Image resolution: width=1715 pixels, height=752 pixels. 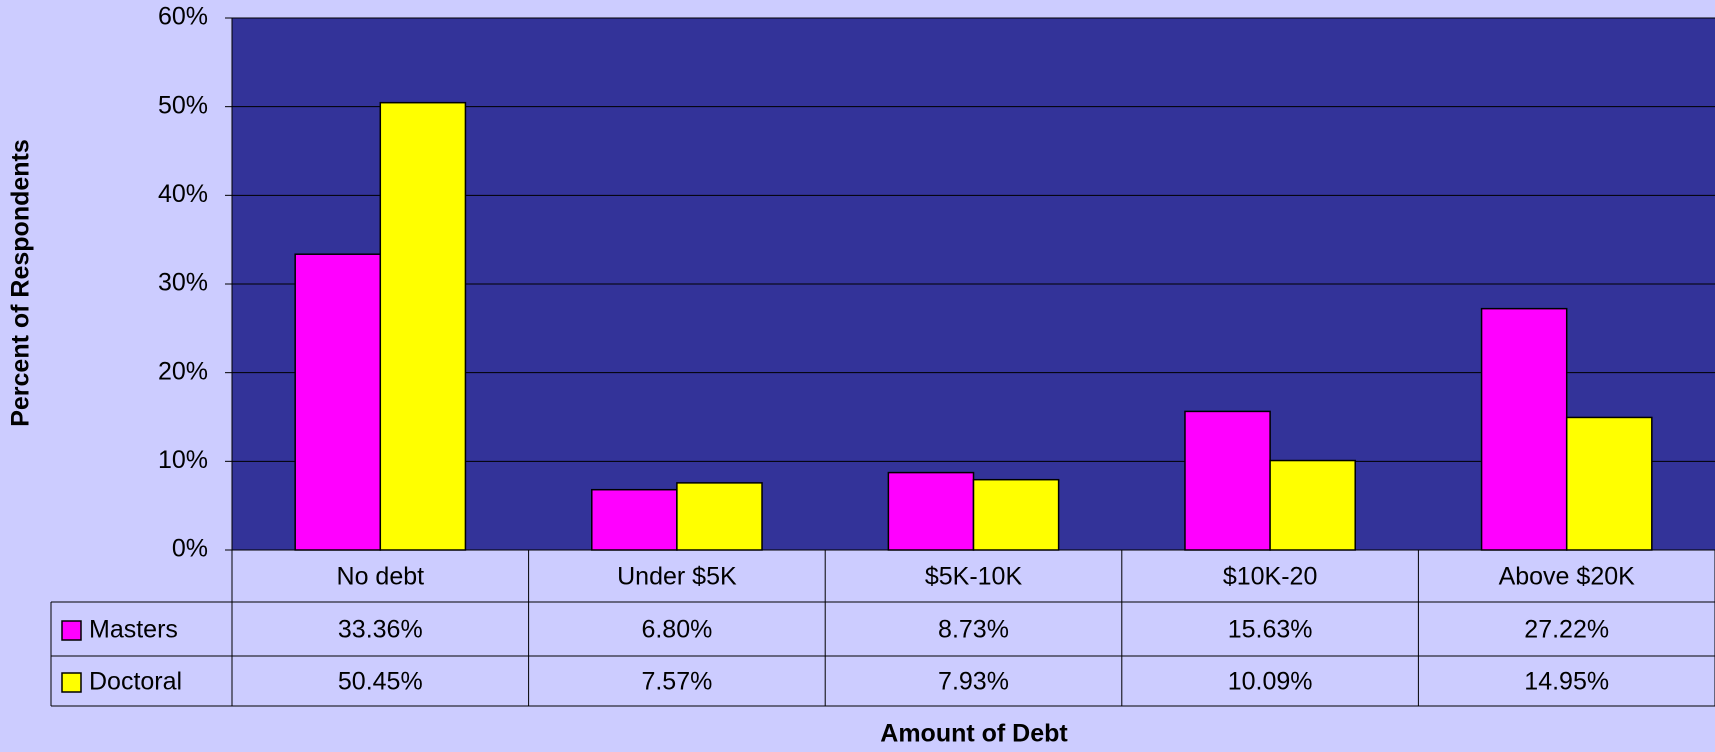 I want to click on y-tick-label: 20%, so click(x=183, y=371).